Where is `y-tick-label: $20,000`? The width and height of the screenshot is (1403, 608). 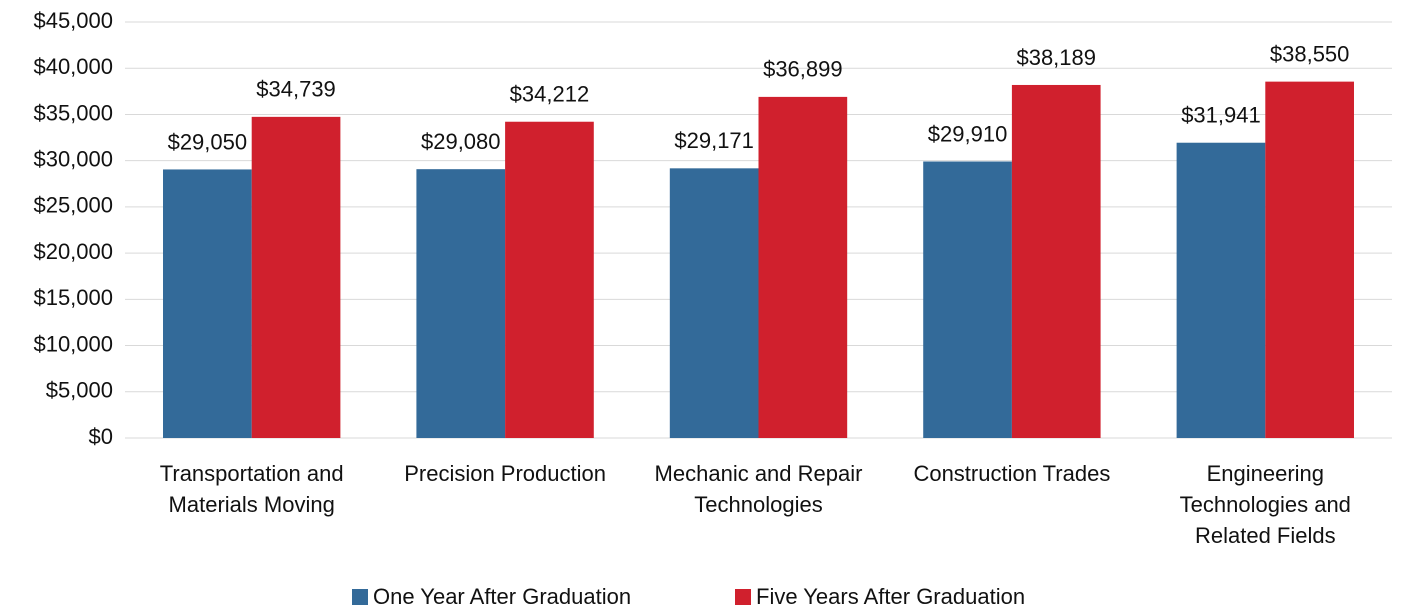 y-tick-label: $20,000 is located at coordinates (73, 251).